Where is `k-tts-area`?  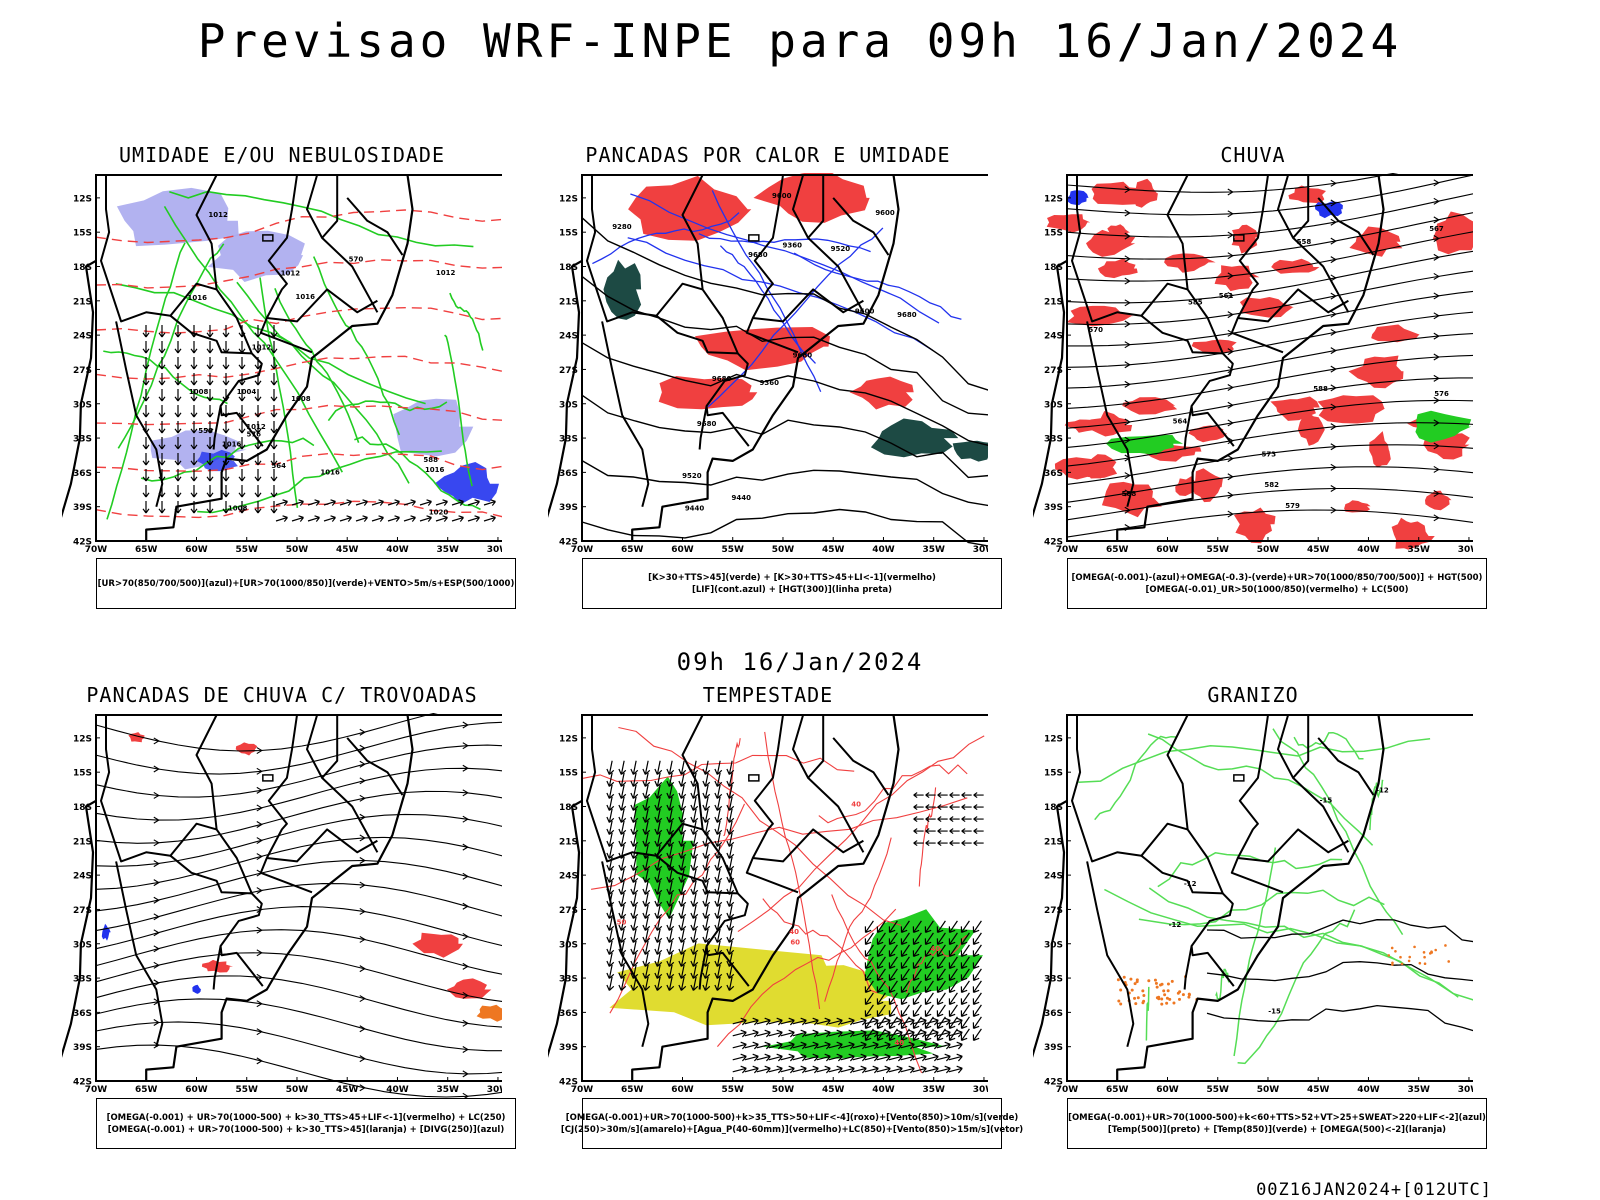
k-tts-area is located at coordinates (970, 451).